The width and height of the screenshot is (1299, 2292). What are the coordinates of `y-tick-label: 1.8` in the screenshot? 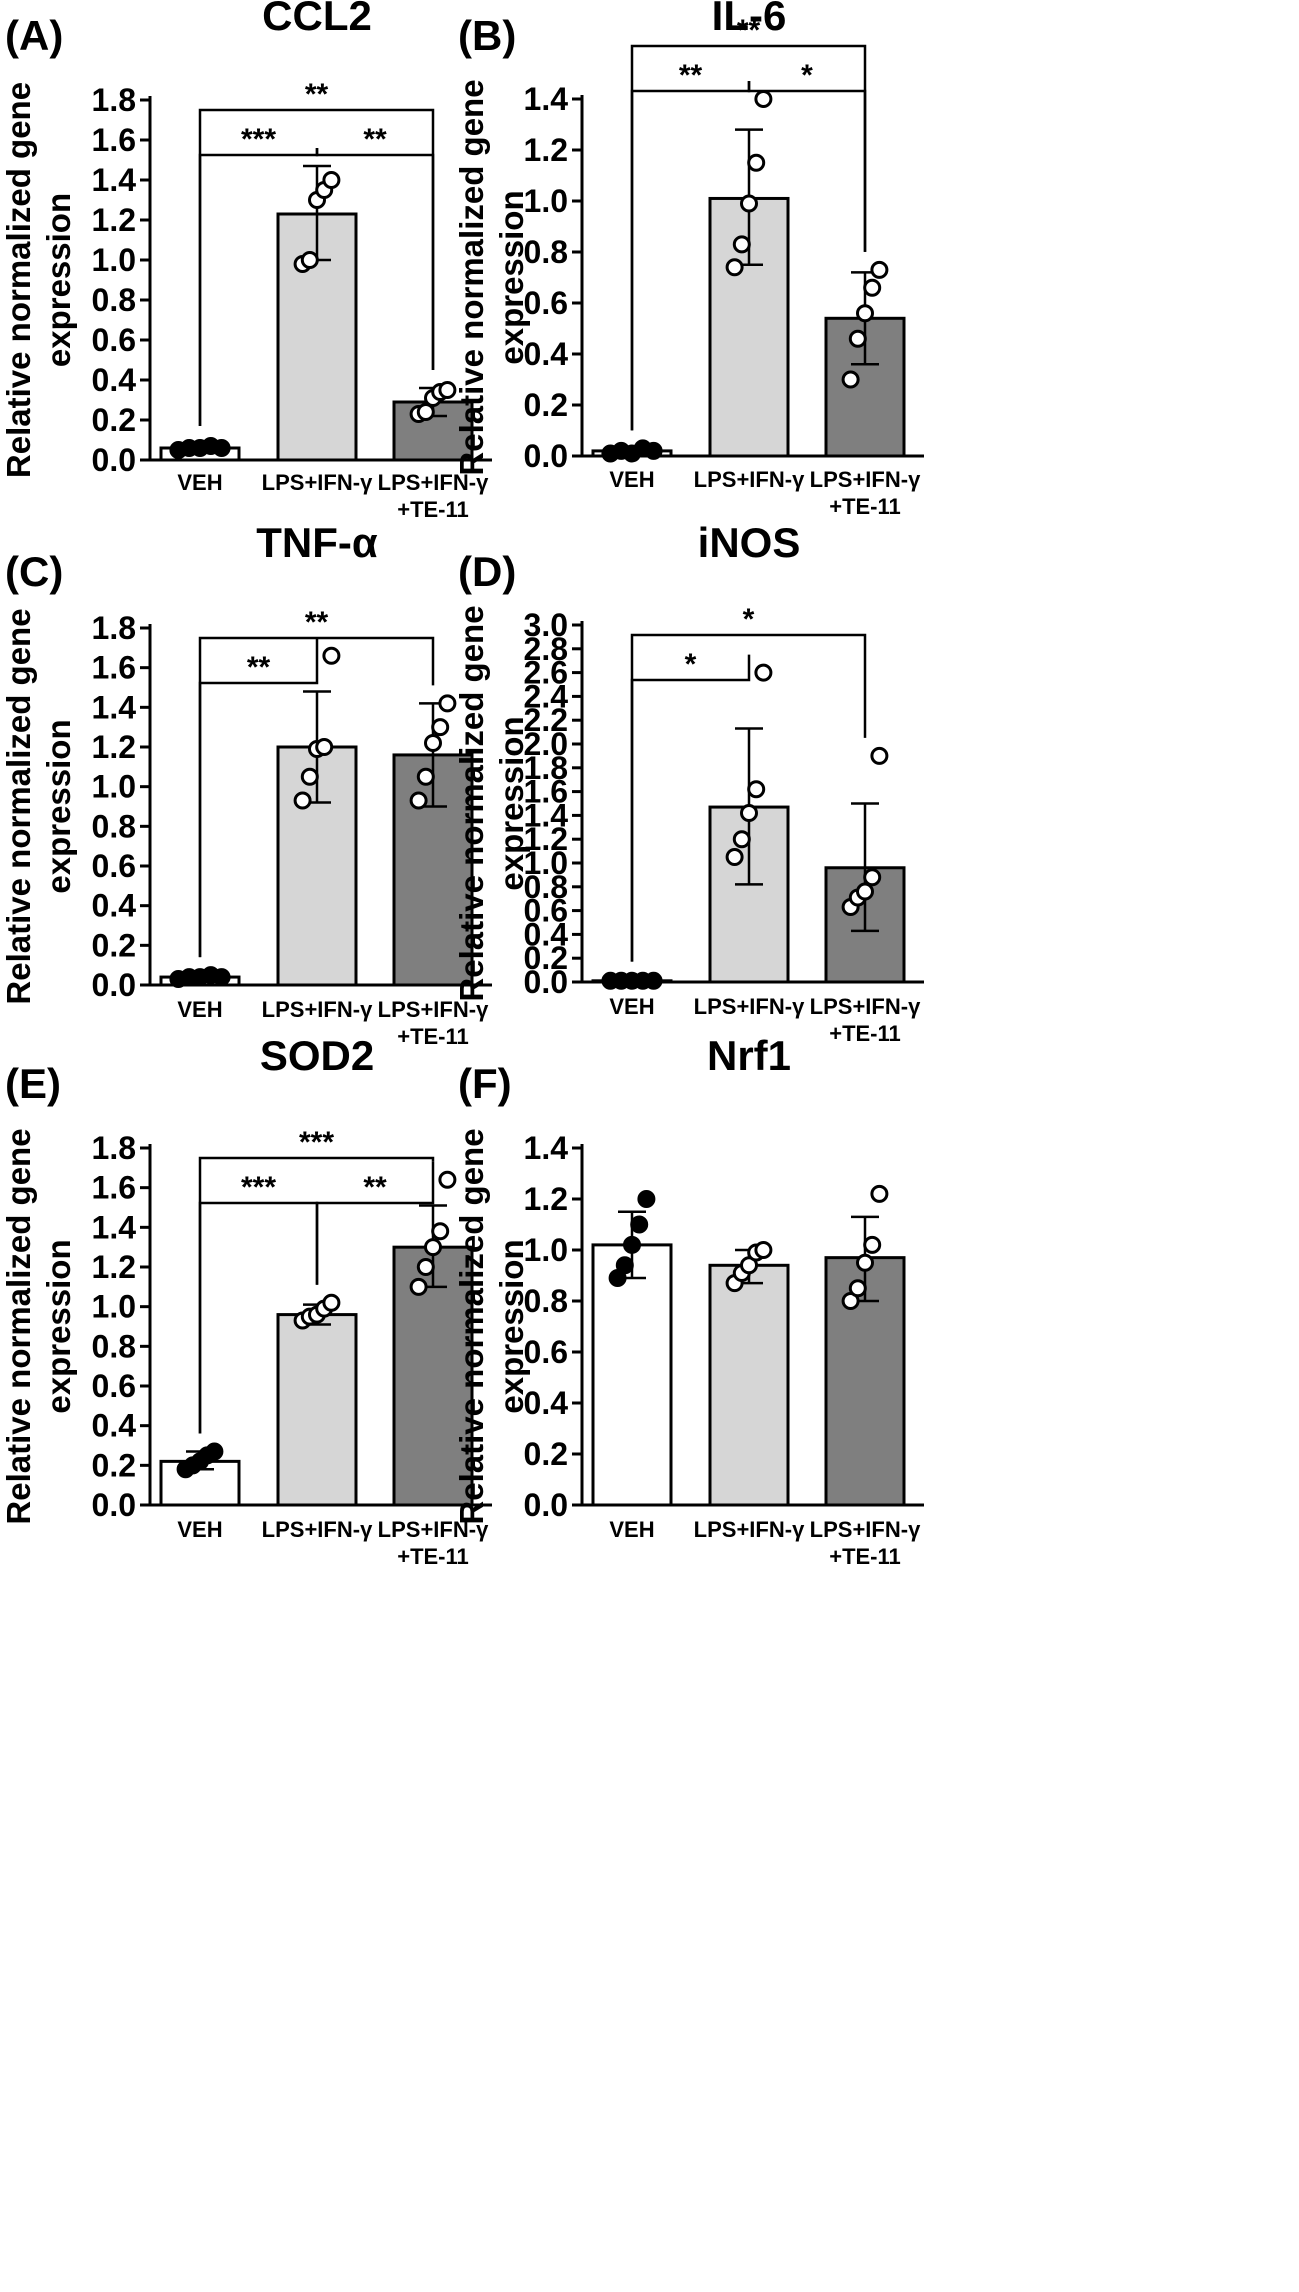 It's located at (546, 768).